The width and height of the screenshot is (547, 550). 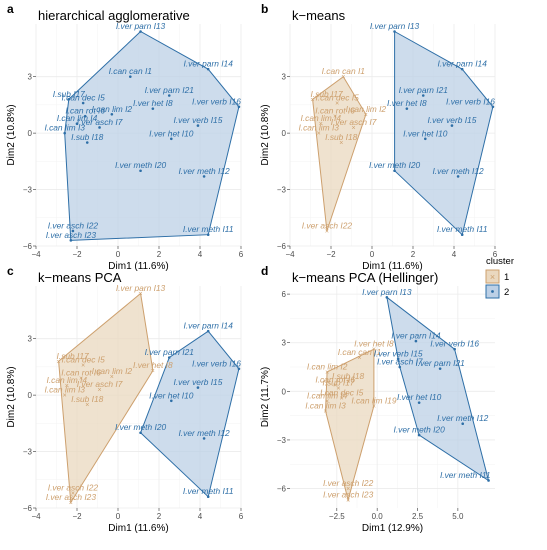 I want to click on legend-label-2: 2, so click(x=506, y=292).